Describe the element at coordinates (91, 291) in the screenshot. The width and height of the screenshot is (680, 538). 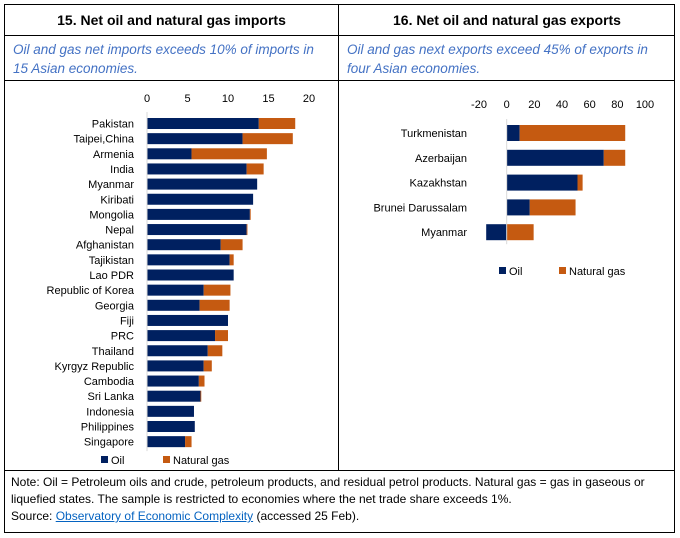
I see `category-label: Republic of Korea` at that location.